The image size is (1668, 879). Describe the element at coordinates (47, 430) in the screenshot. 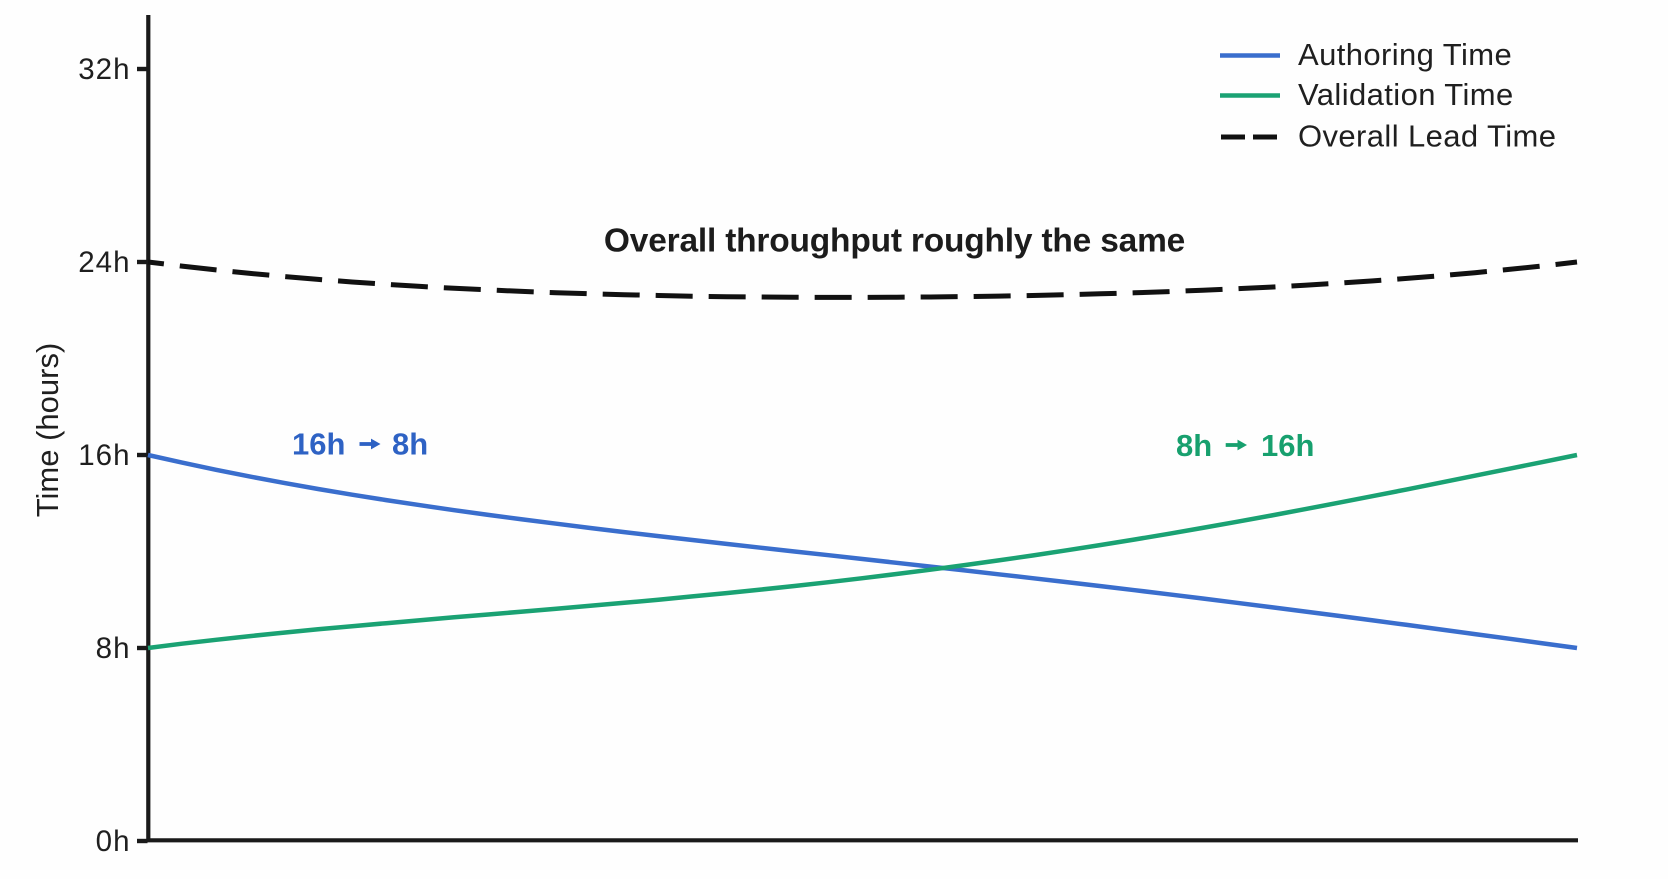

I see `svg-text: Time (hours)` at that location.